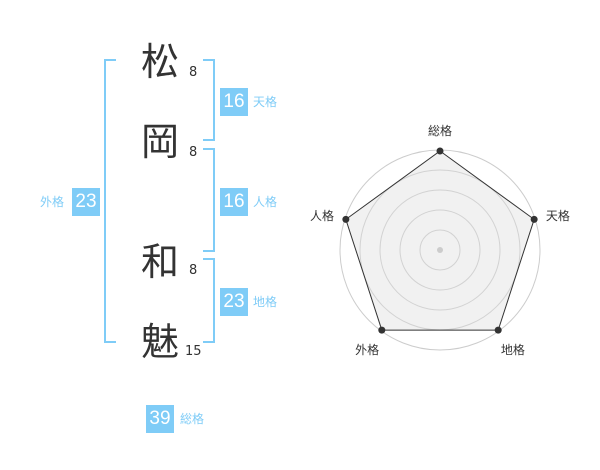 This screenshot has height=470, width=600. I want to click on jinkaku-label: 人格, so click(265, 202).